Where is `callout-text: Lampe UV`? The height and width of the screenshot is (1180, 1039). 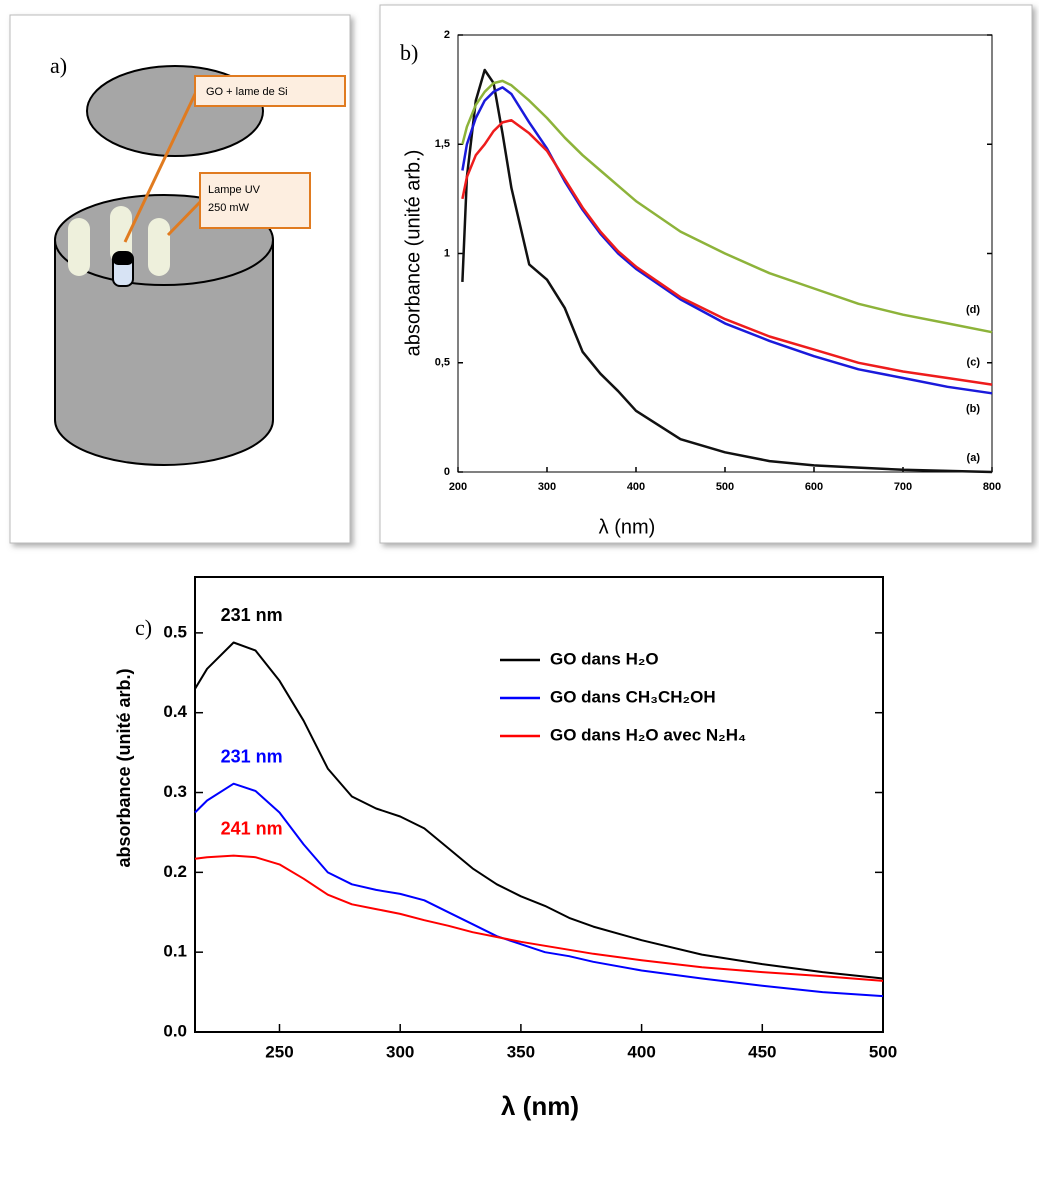 callout-text: Lampe UV is located at coordinates (234, 190).